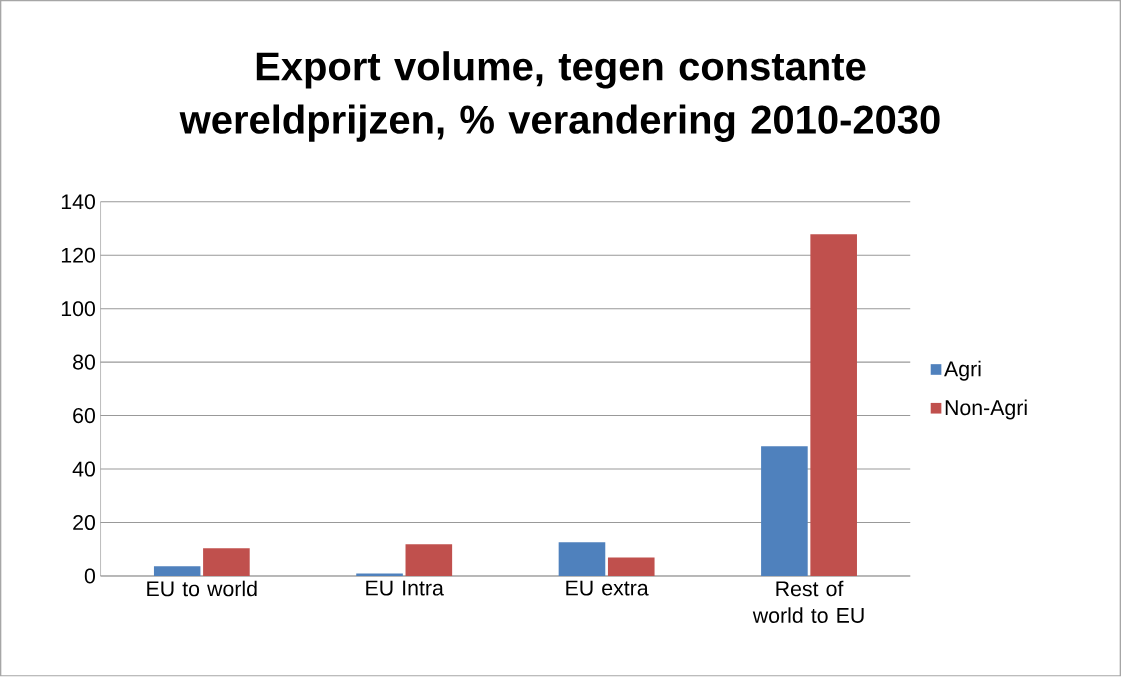 Image resolution: width=1121 pixels, height=677 pixels. What do you see at coordinates (83, 469) in the screenshot?
I see `y-tick-label: 40` at bounding box center [83, 469].